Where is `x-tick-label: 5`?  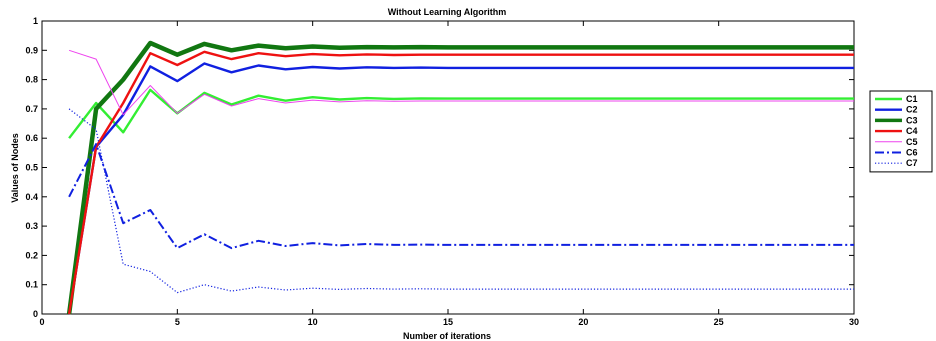
x-tick-label: 5 is located at coordinates (177, 322).